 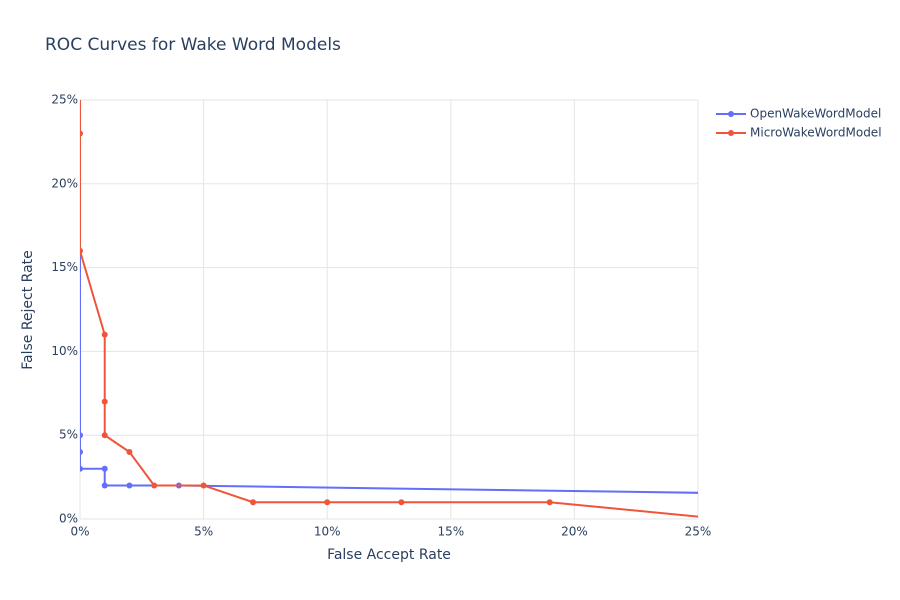 I want to click on legend: OpenWakeWordModel MicroWakeWordModel, so click(x=799, y=123).